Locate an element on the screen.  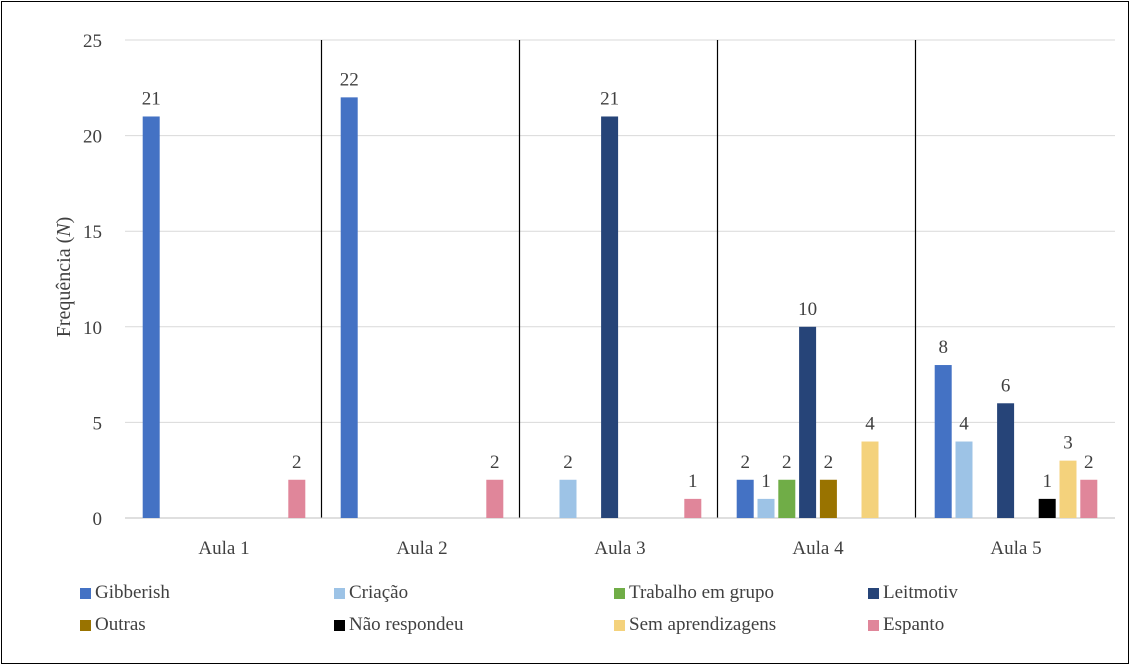
data-label: 8 is located at coordinates (943, 347).